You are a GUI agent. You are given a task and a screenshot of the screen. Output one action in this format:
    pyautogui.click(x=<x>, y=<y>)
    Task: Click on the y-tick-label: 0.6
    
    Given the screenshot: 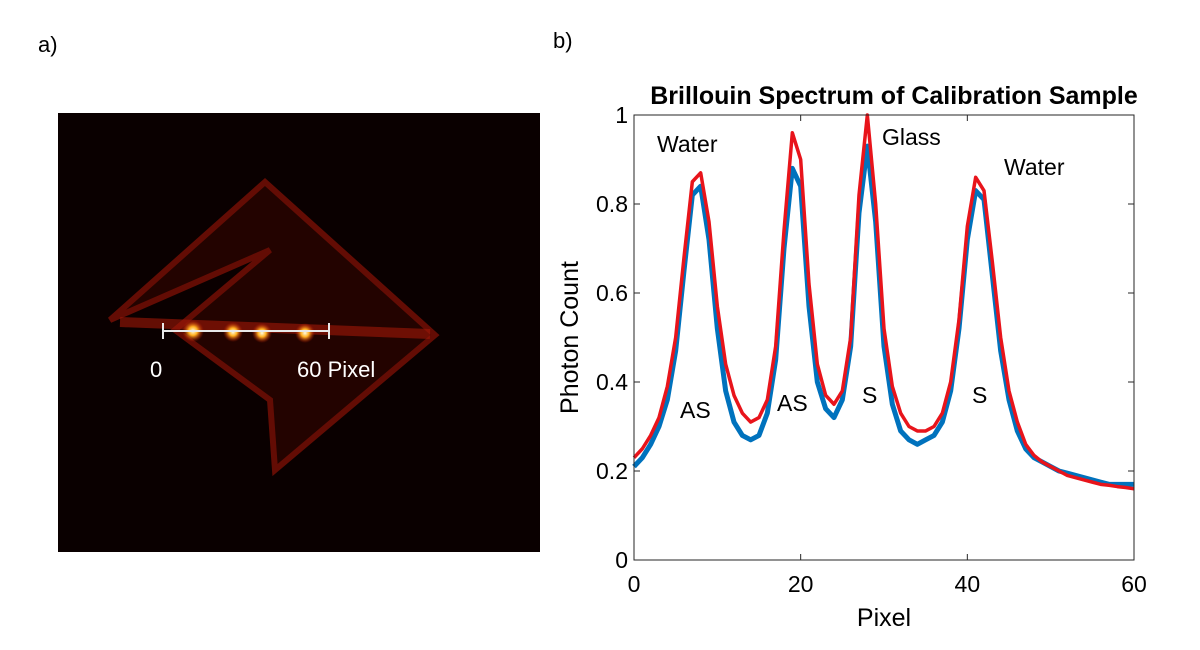 What is the action you would take?
    pyautogui.click(x=612, y=293)
    